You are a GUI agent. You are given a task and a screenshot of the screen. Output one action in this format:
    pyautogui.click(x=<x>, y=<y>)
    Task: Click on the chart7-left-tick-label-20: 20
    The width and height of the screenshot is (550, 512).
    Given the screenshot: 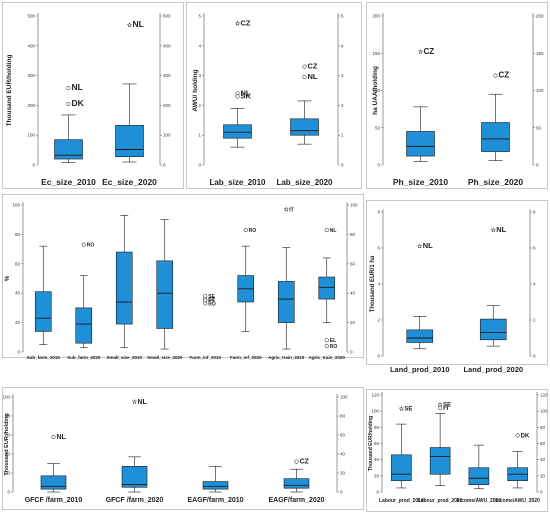 What is the action you would take?
    pyautogui.click(x=377, y=475)
    